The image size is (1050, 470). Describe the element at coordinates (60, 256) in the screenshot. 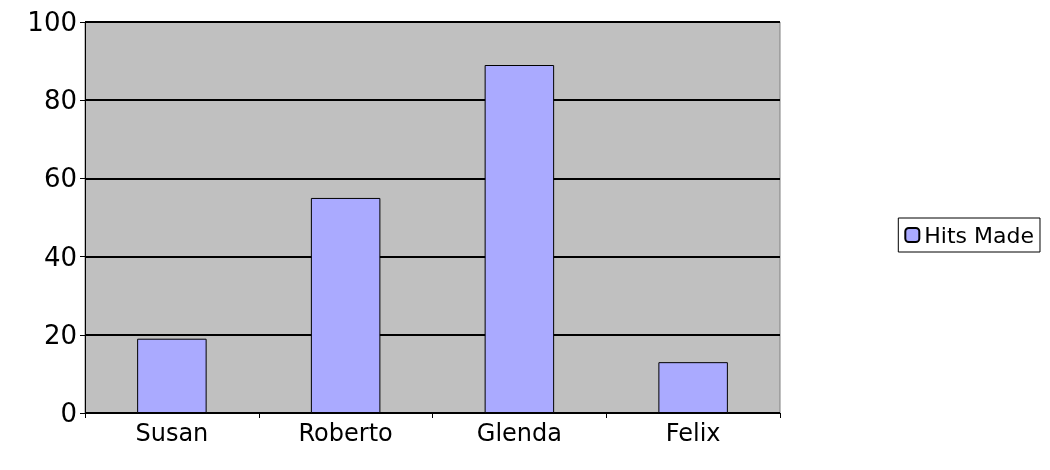

I see `y-tick-label: 40` at that location.